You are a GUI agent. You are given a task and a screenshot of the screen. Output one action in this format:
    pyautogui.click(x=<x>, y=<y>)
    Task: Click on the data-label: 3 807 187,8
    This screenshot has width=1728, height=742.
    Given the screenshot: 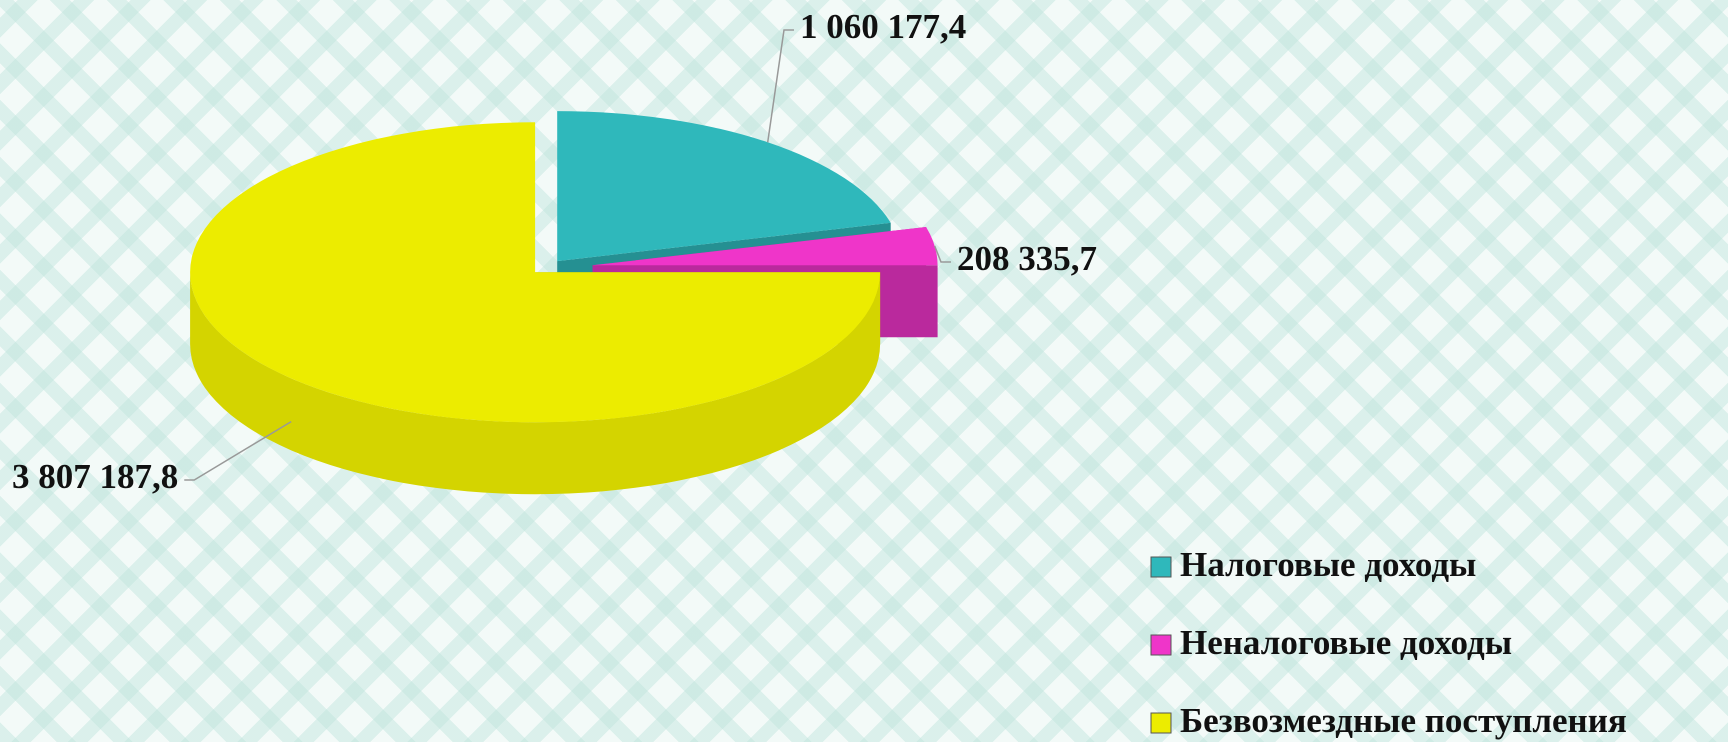 What is the action you would take?
    pyautogui.click(x=95, y=476)
    